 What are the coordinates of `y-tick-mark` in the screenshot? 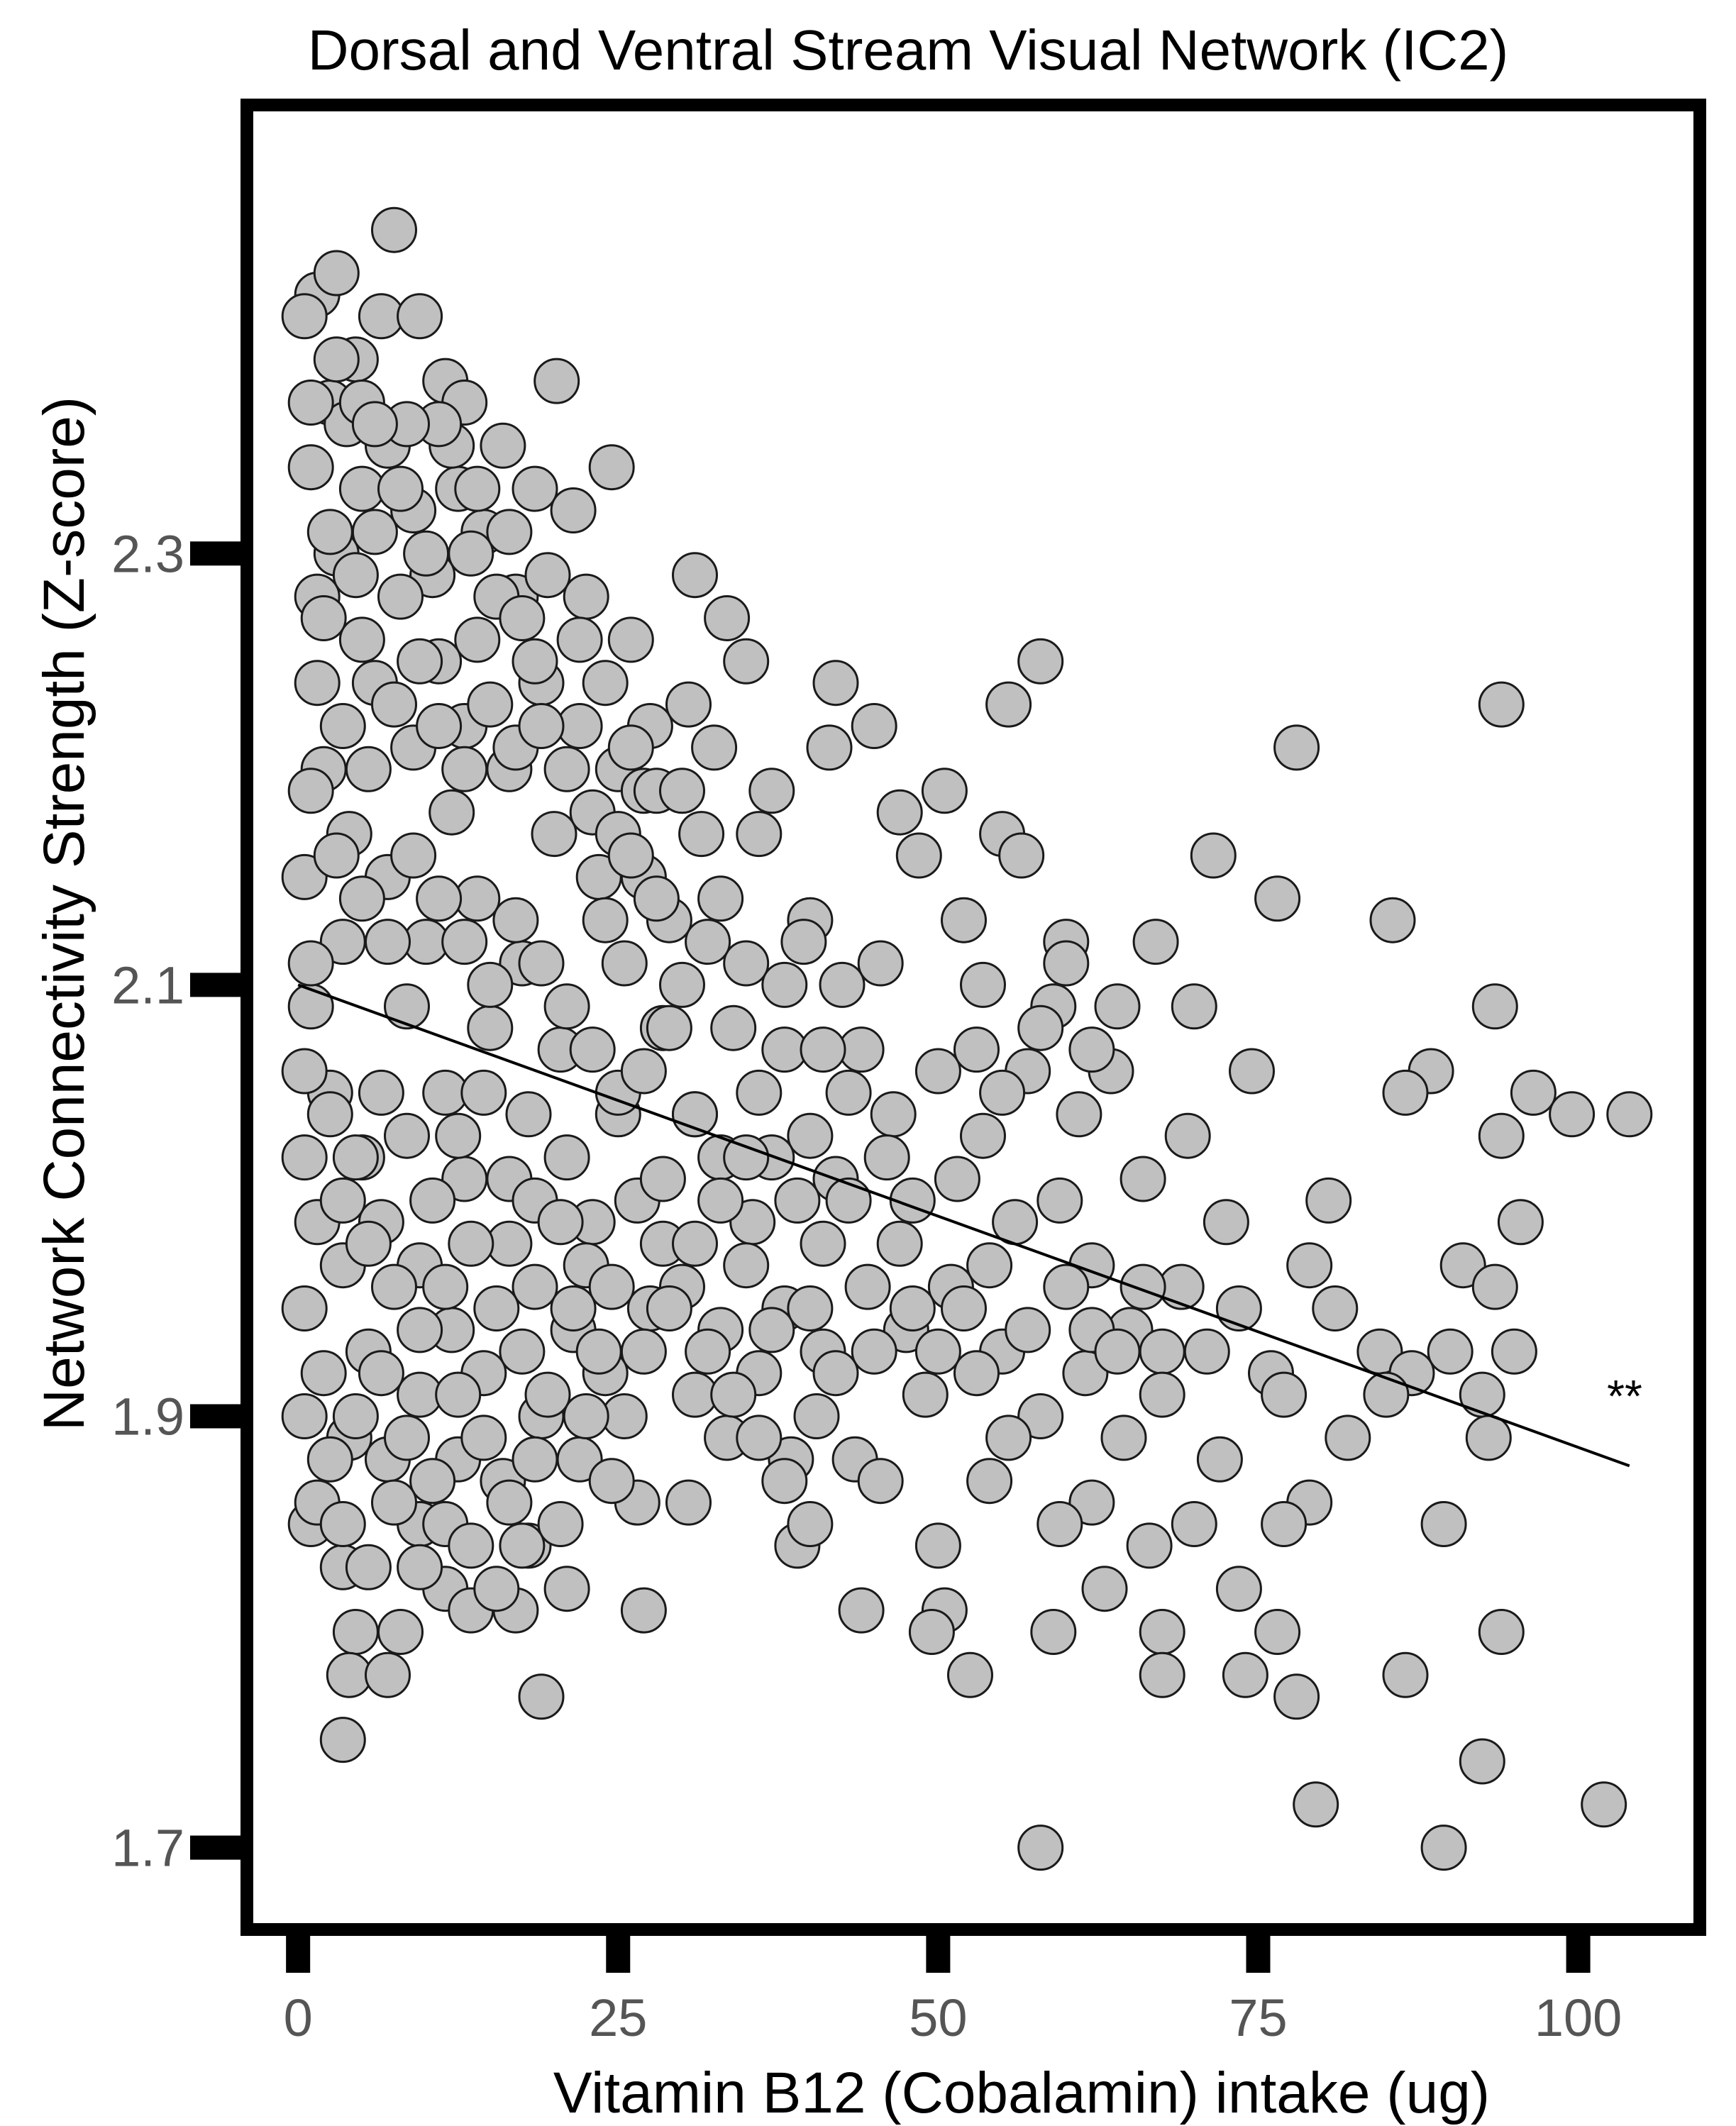 It's located at (215, 1416).